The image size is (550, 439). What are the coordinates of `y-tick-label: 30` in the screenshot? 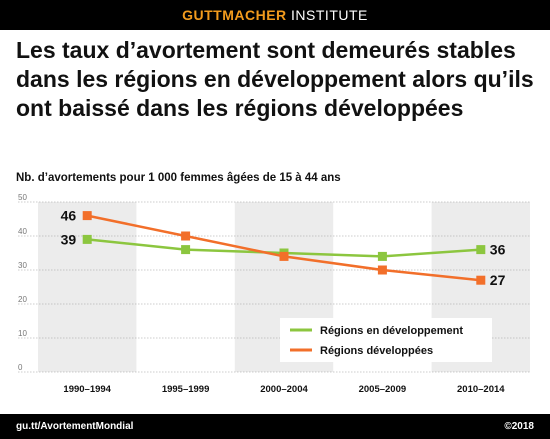 It's located at (22, 265).